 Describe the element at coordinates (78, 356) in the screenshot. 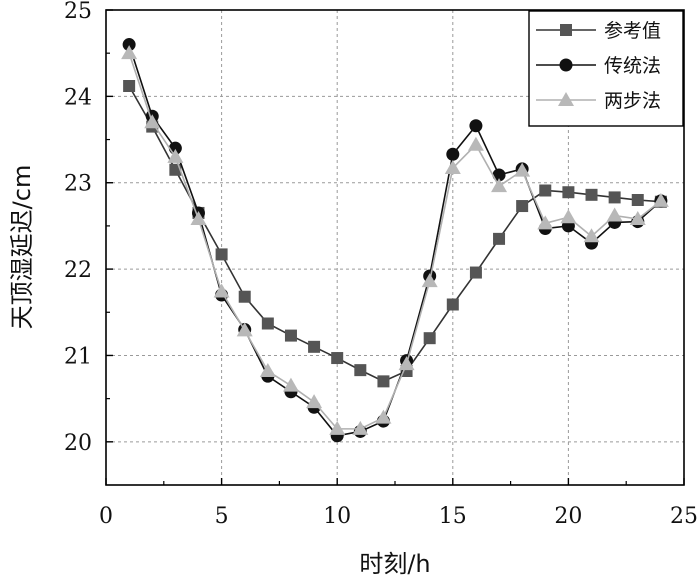

I see `y-tick-label: 21` at that location.